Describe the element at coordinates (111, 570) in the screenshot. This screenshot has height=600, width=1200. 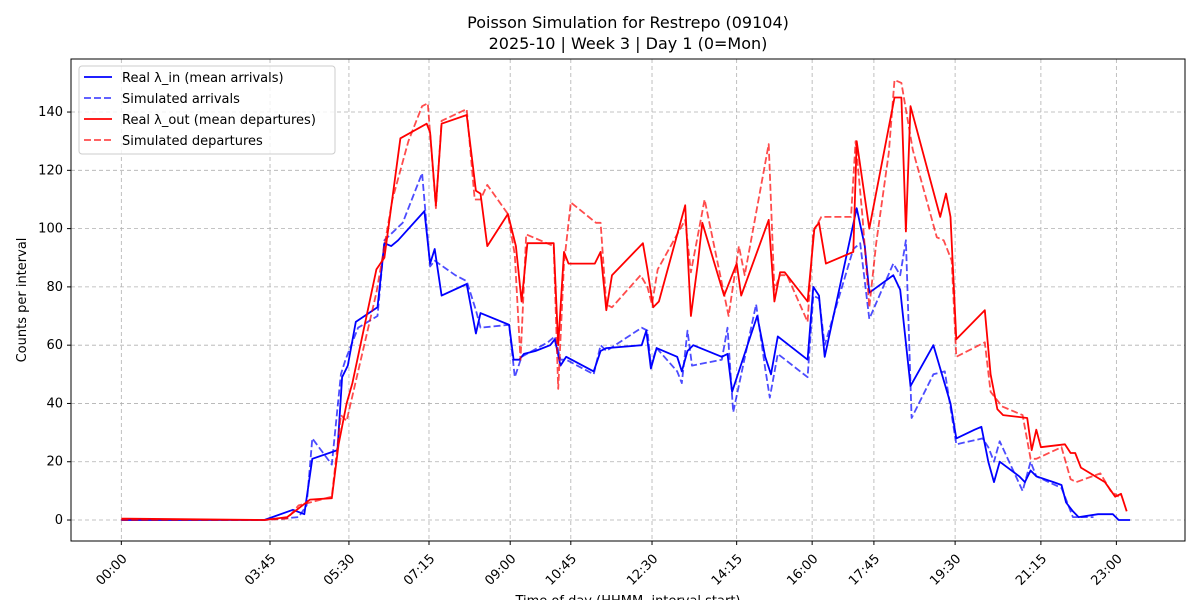
I see `x-tick-label: 00:00` at that location.